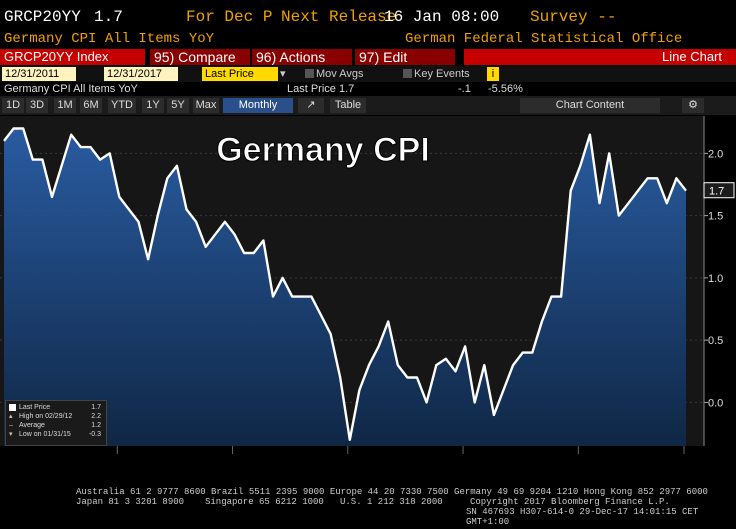 The image size is (736, 529). Describe the element at coordinates (35, 407) in the screenshot. I see `legend-label: Last Price` at that location.